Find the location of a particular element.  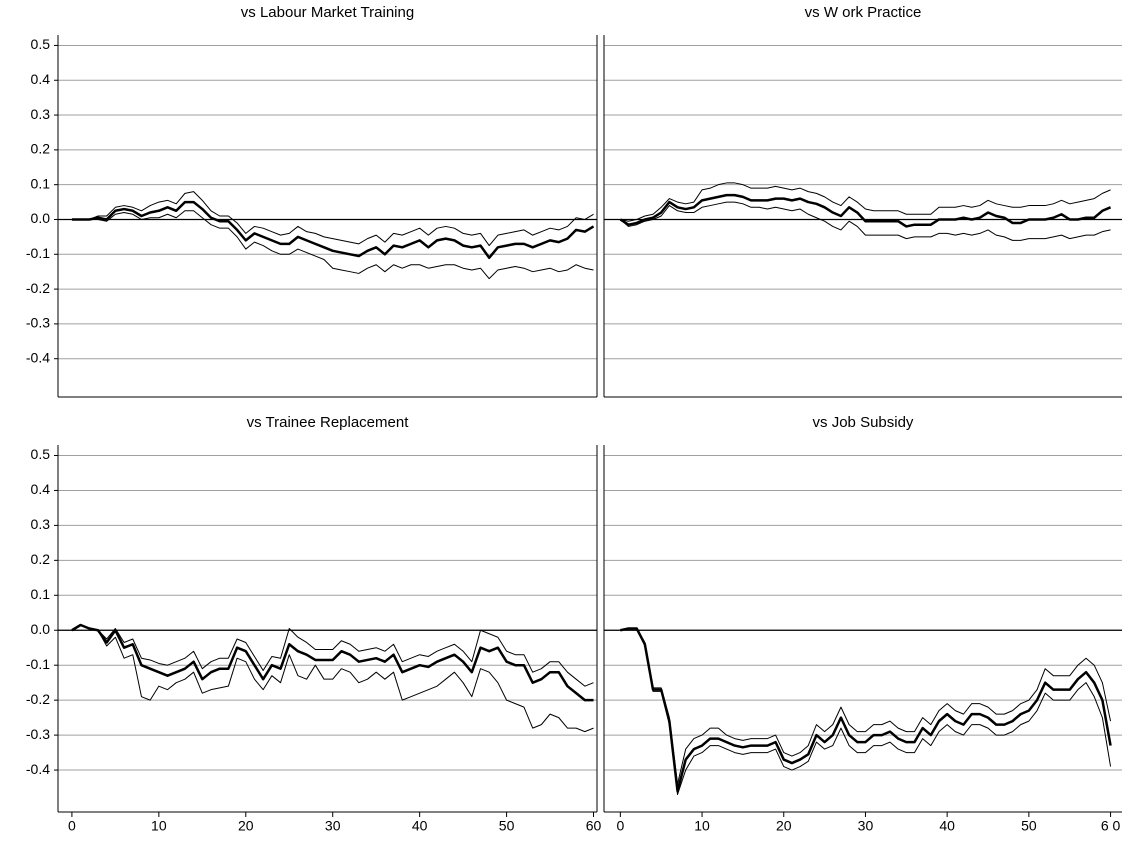

panel-title: vs Labour Market Training is located at coordinates (327, 12).